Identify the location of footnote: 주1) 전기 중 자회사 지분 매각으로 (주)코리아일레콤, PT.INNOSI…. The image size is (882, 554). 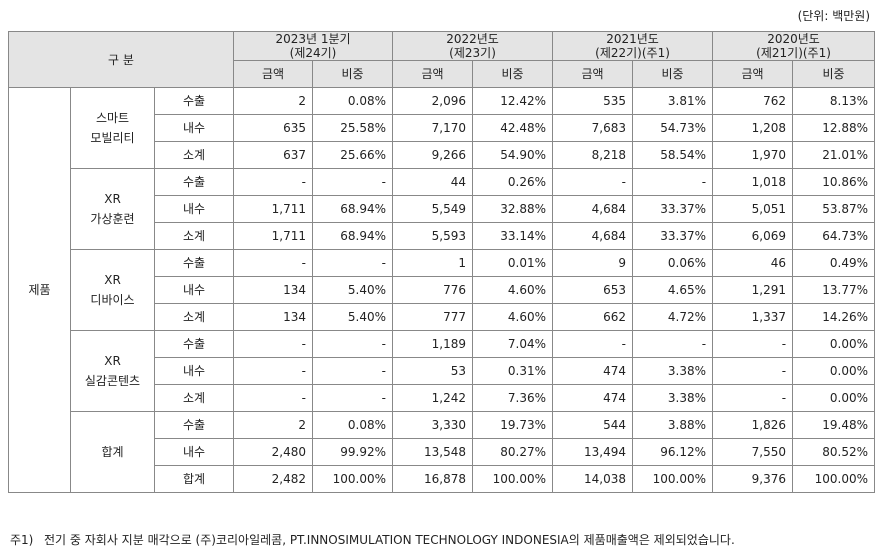
(372, 539).